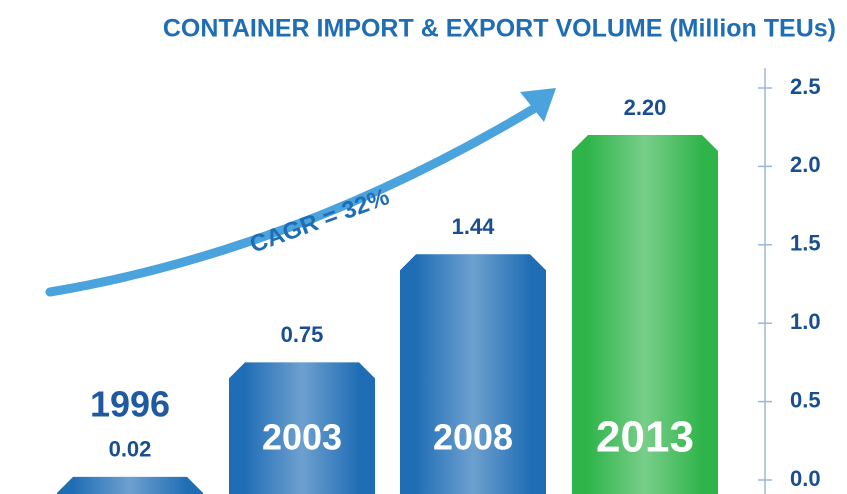  I want to click on y-tick-label: 2.5, so click(805, 86).